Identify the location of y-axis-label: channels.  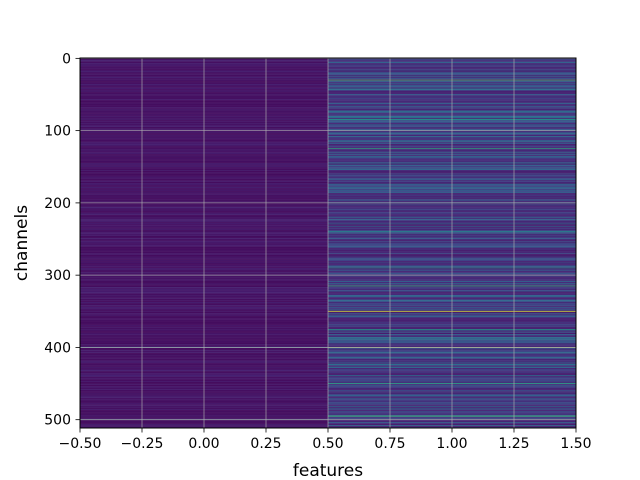
(22, 243).